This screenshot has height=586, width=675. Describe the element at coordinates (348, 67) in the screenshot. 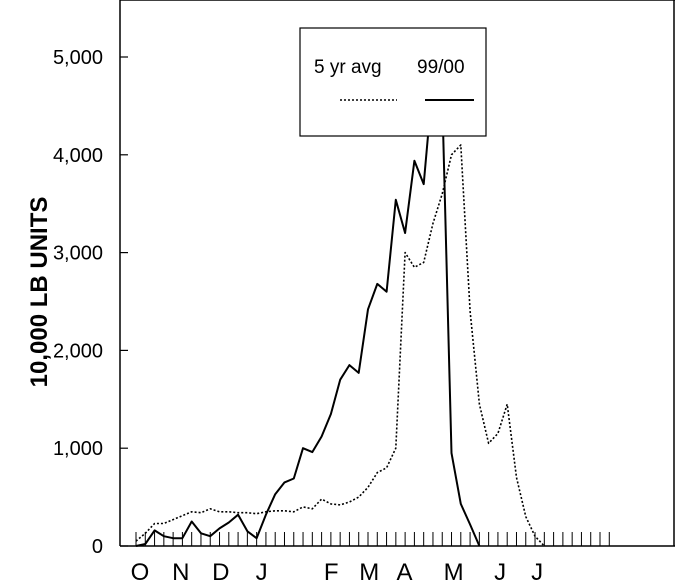

I see `legend-label-5yr-avg: 5 yr avg` at that location.